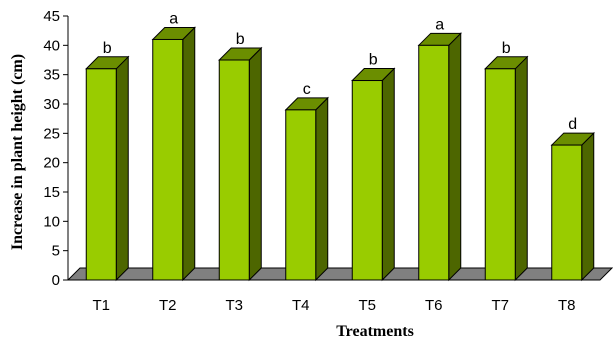  I want to click on y-tick-label: 10, so click(51, 221).